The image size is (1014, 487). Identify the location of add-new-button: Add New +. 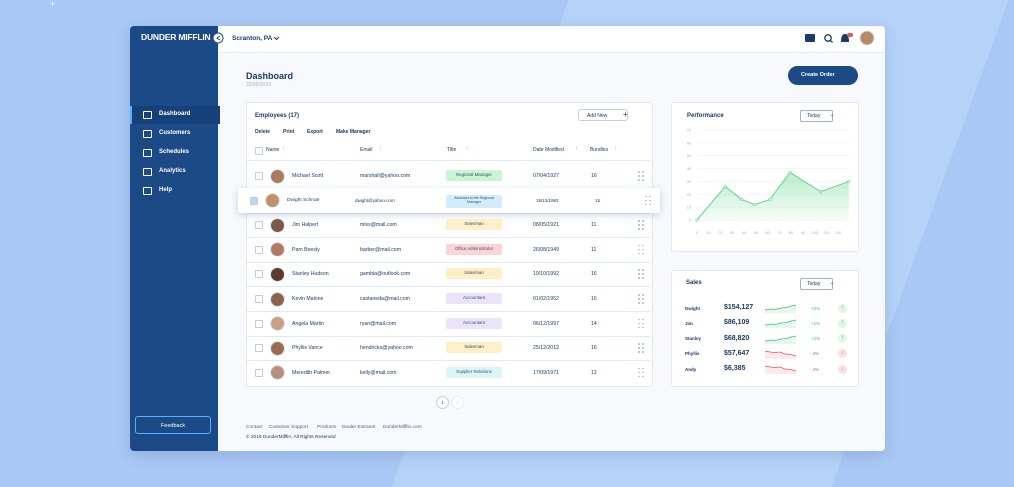
(603, 115).